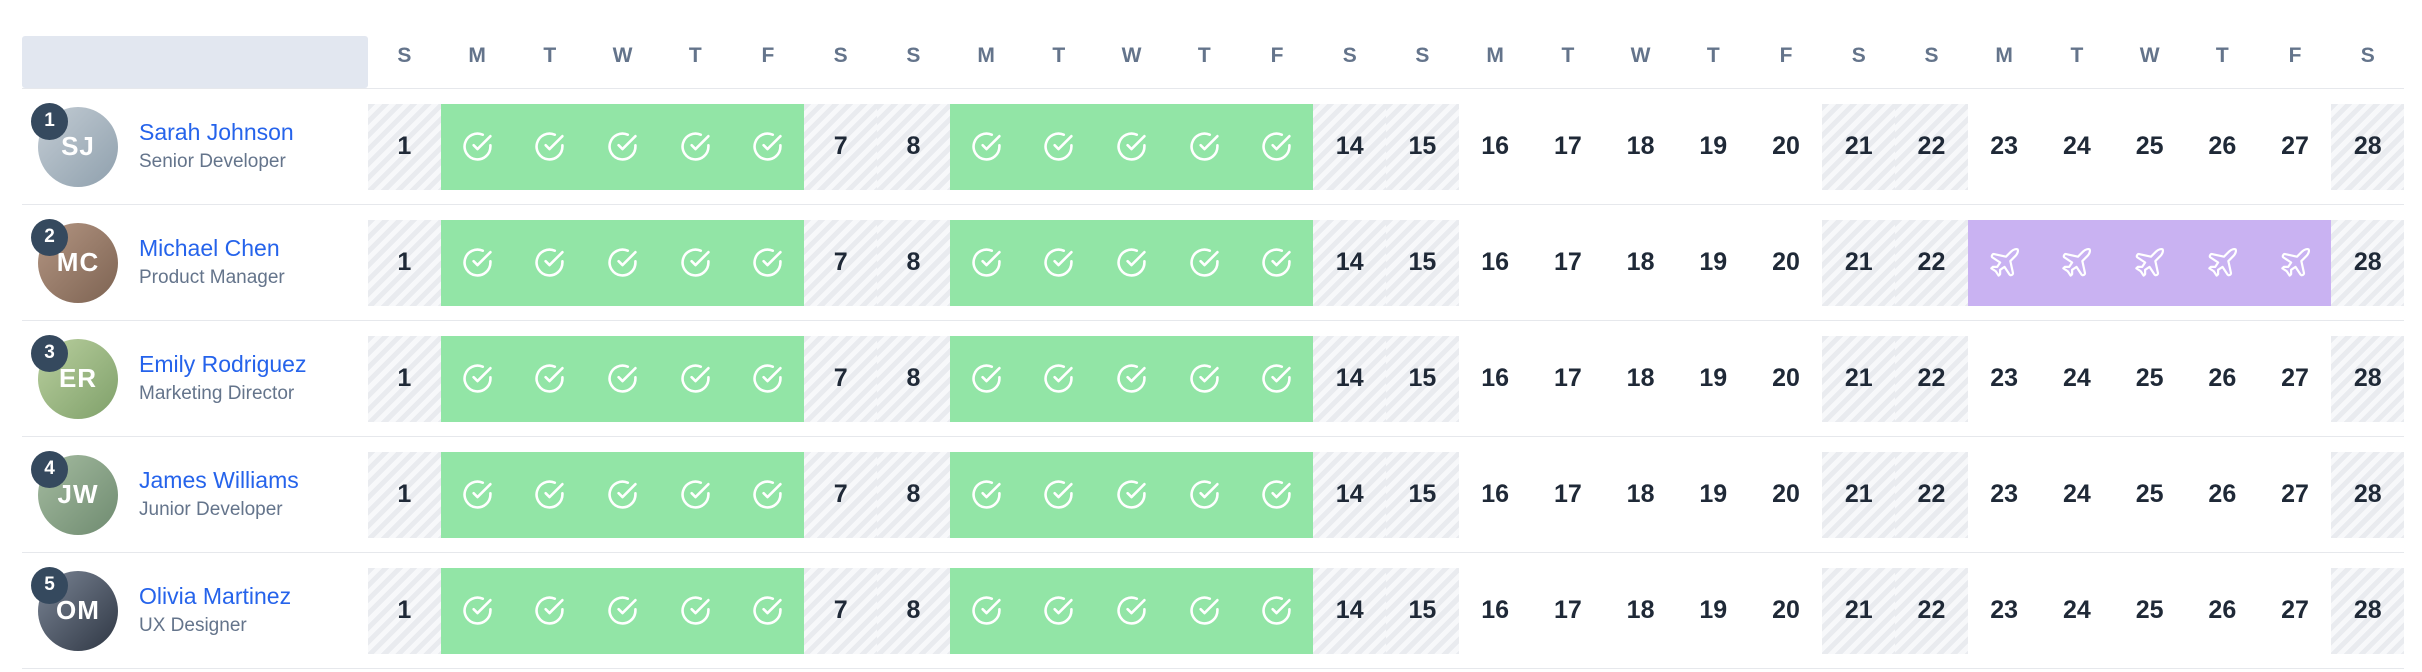  What do you see at coordinates (78, 146) in the screenshot?
I see `avatar: SJ` at bounding box center [78, 146].